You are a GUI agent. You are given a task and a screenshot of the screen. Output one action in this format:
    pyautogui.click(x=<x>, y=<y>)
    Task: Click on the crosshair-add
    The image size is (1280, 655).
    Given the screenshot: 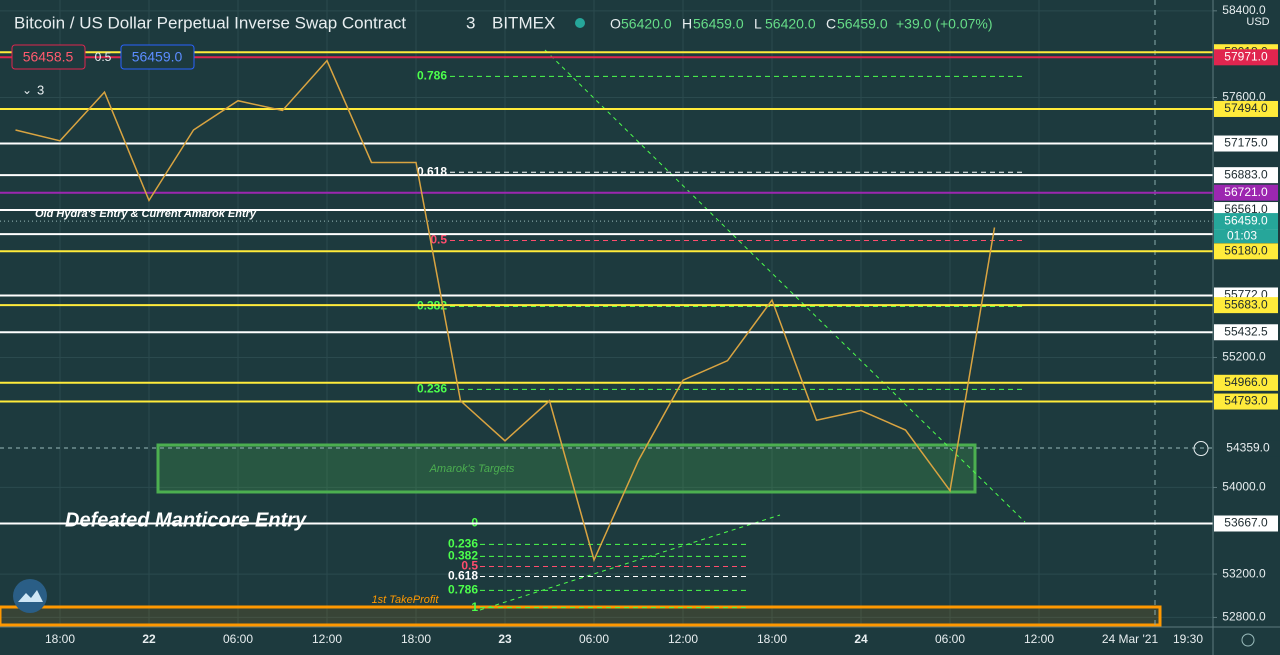 What is the action you would take?
    pyautogui.click(x=1201, y=449)
    